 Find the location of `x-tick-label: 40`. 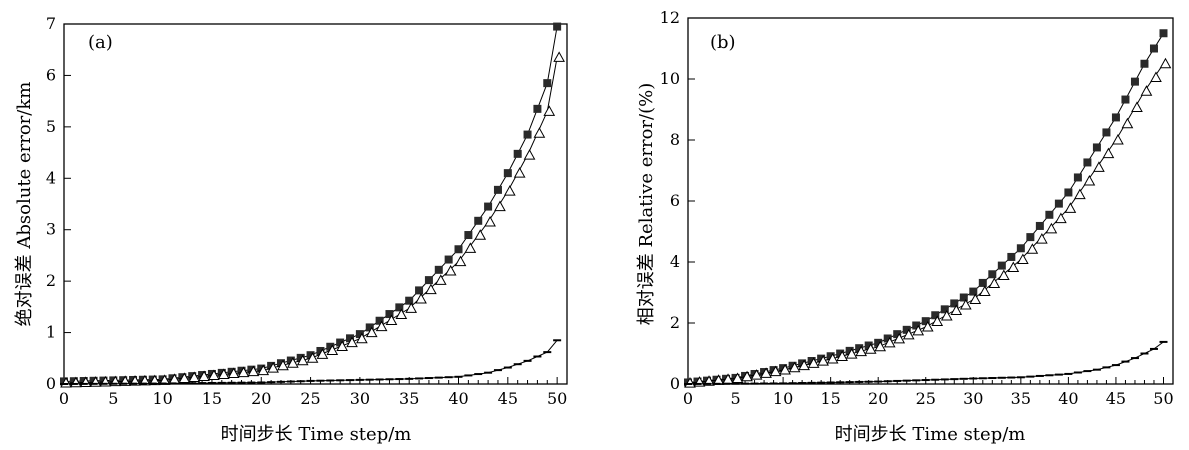

x-tick-label: 40 is located at coordinates (1068, 398).